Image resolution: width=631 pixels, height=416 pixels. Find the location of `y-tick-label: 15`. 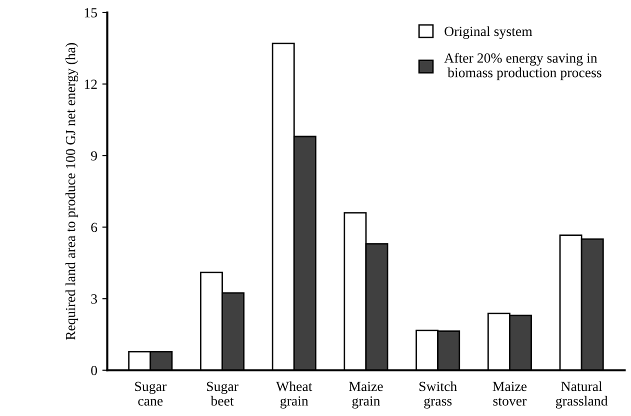

y-tick-label: 15 is located at coordinates (91, 13).